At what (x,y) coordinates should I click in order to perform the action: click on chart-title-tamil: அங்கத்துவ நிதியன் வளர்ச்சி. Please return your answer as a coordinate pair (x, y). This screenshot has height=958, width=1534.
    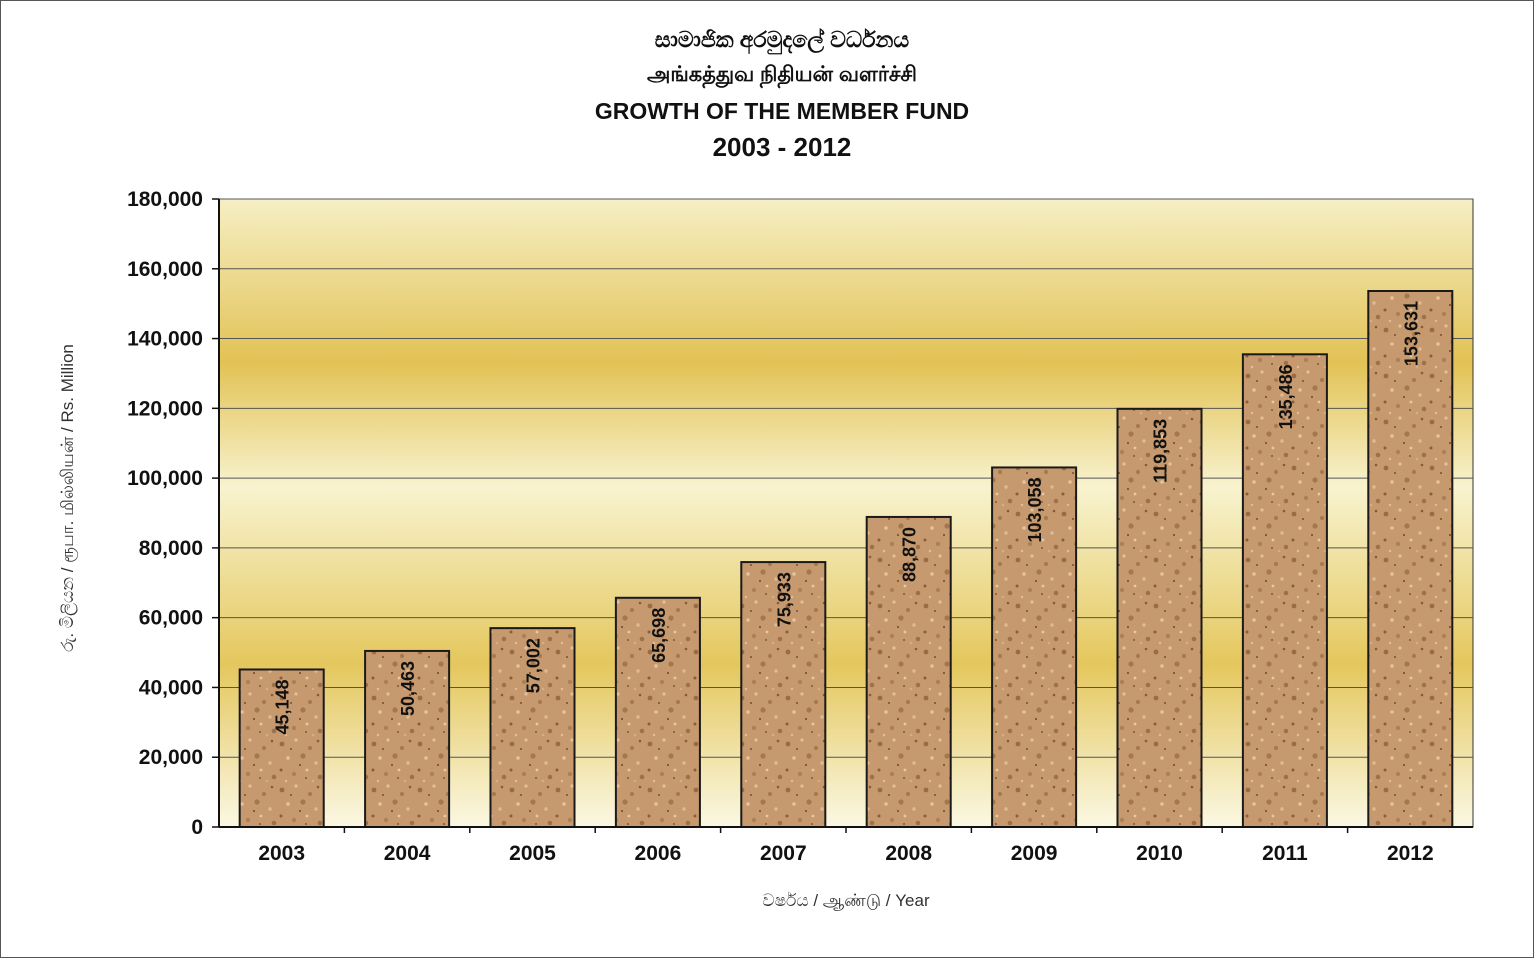
    Looking at the image, I should click on (782, 76).